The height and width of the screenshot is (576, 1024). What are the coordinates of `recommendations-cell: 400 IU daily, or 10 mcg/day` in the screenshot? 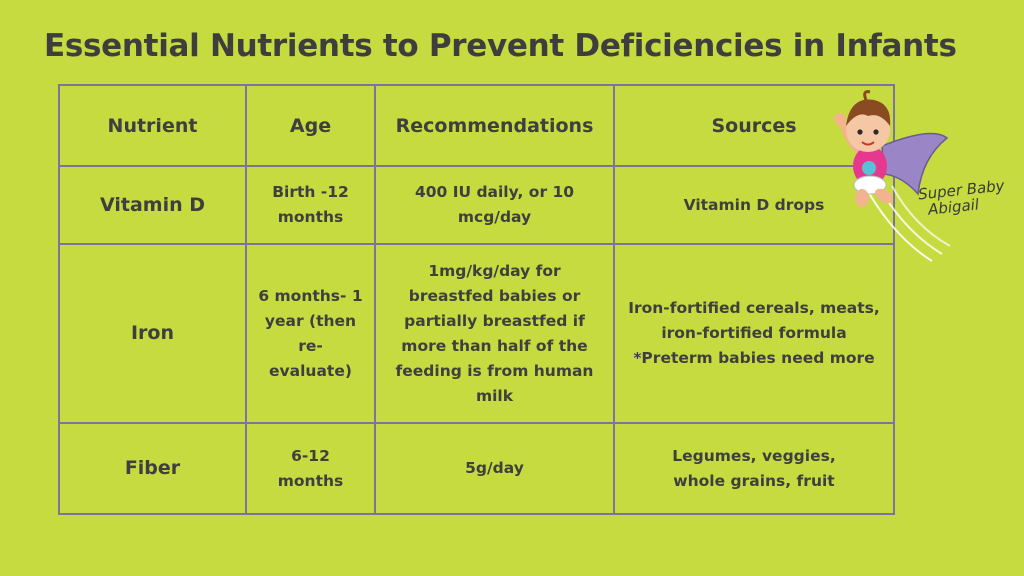 It's located at (494, 205).